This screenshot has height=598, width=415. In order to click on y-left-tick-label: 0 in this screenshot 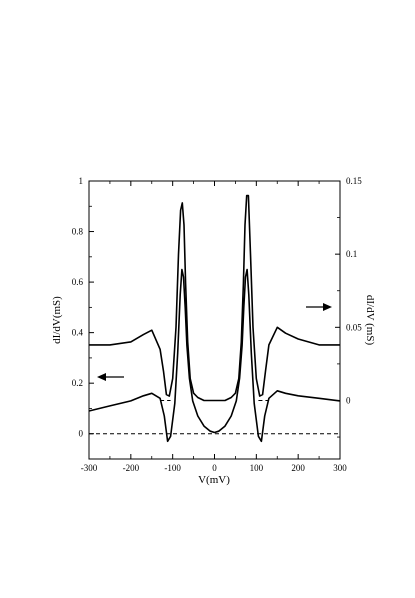, I will do `click(81, 434)`.